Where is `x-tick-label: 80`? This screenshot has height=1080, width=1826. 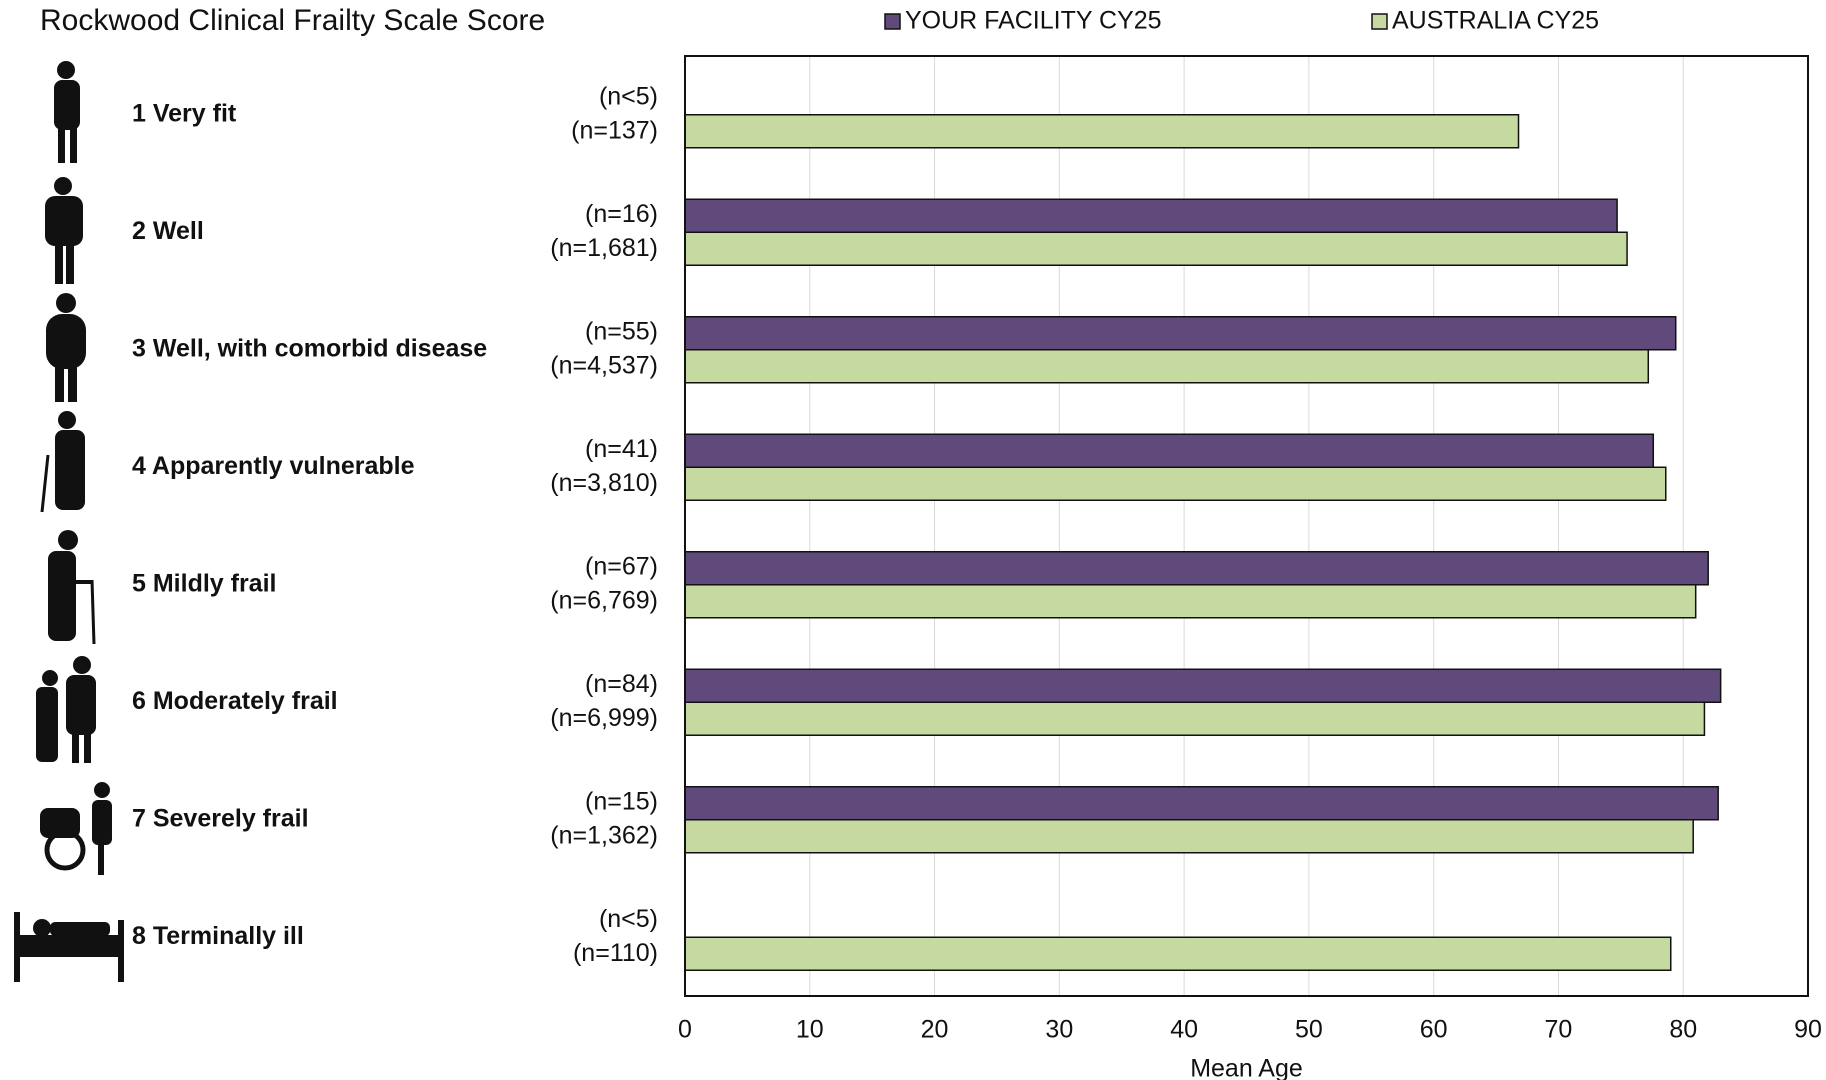 x-tick-label: 80 is located at coordinates (1683, 1030).